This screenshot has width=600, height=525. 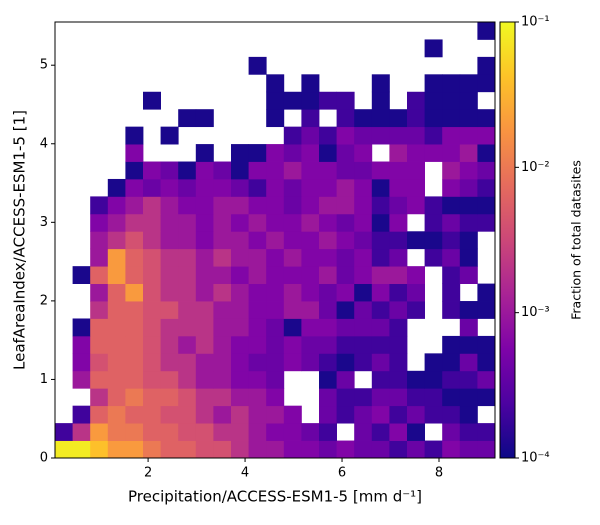 I want to click on colorbar-tick-label: 10⁻², so click(x=535, y=167).